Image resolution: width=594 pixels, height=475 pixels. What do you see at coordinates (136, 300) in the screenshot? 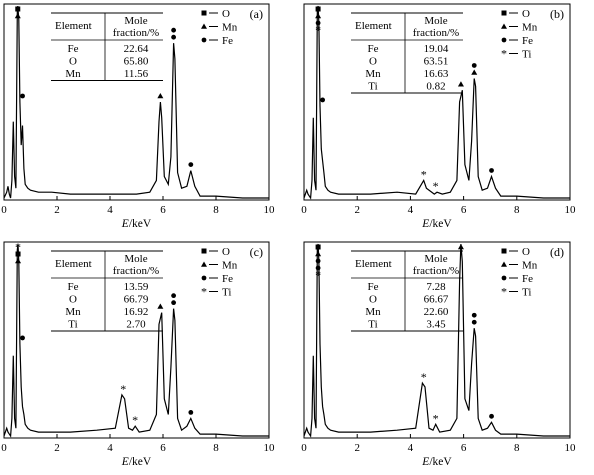
I see `table-cell-value: 66.79` at bounding box center [136, 300].